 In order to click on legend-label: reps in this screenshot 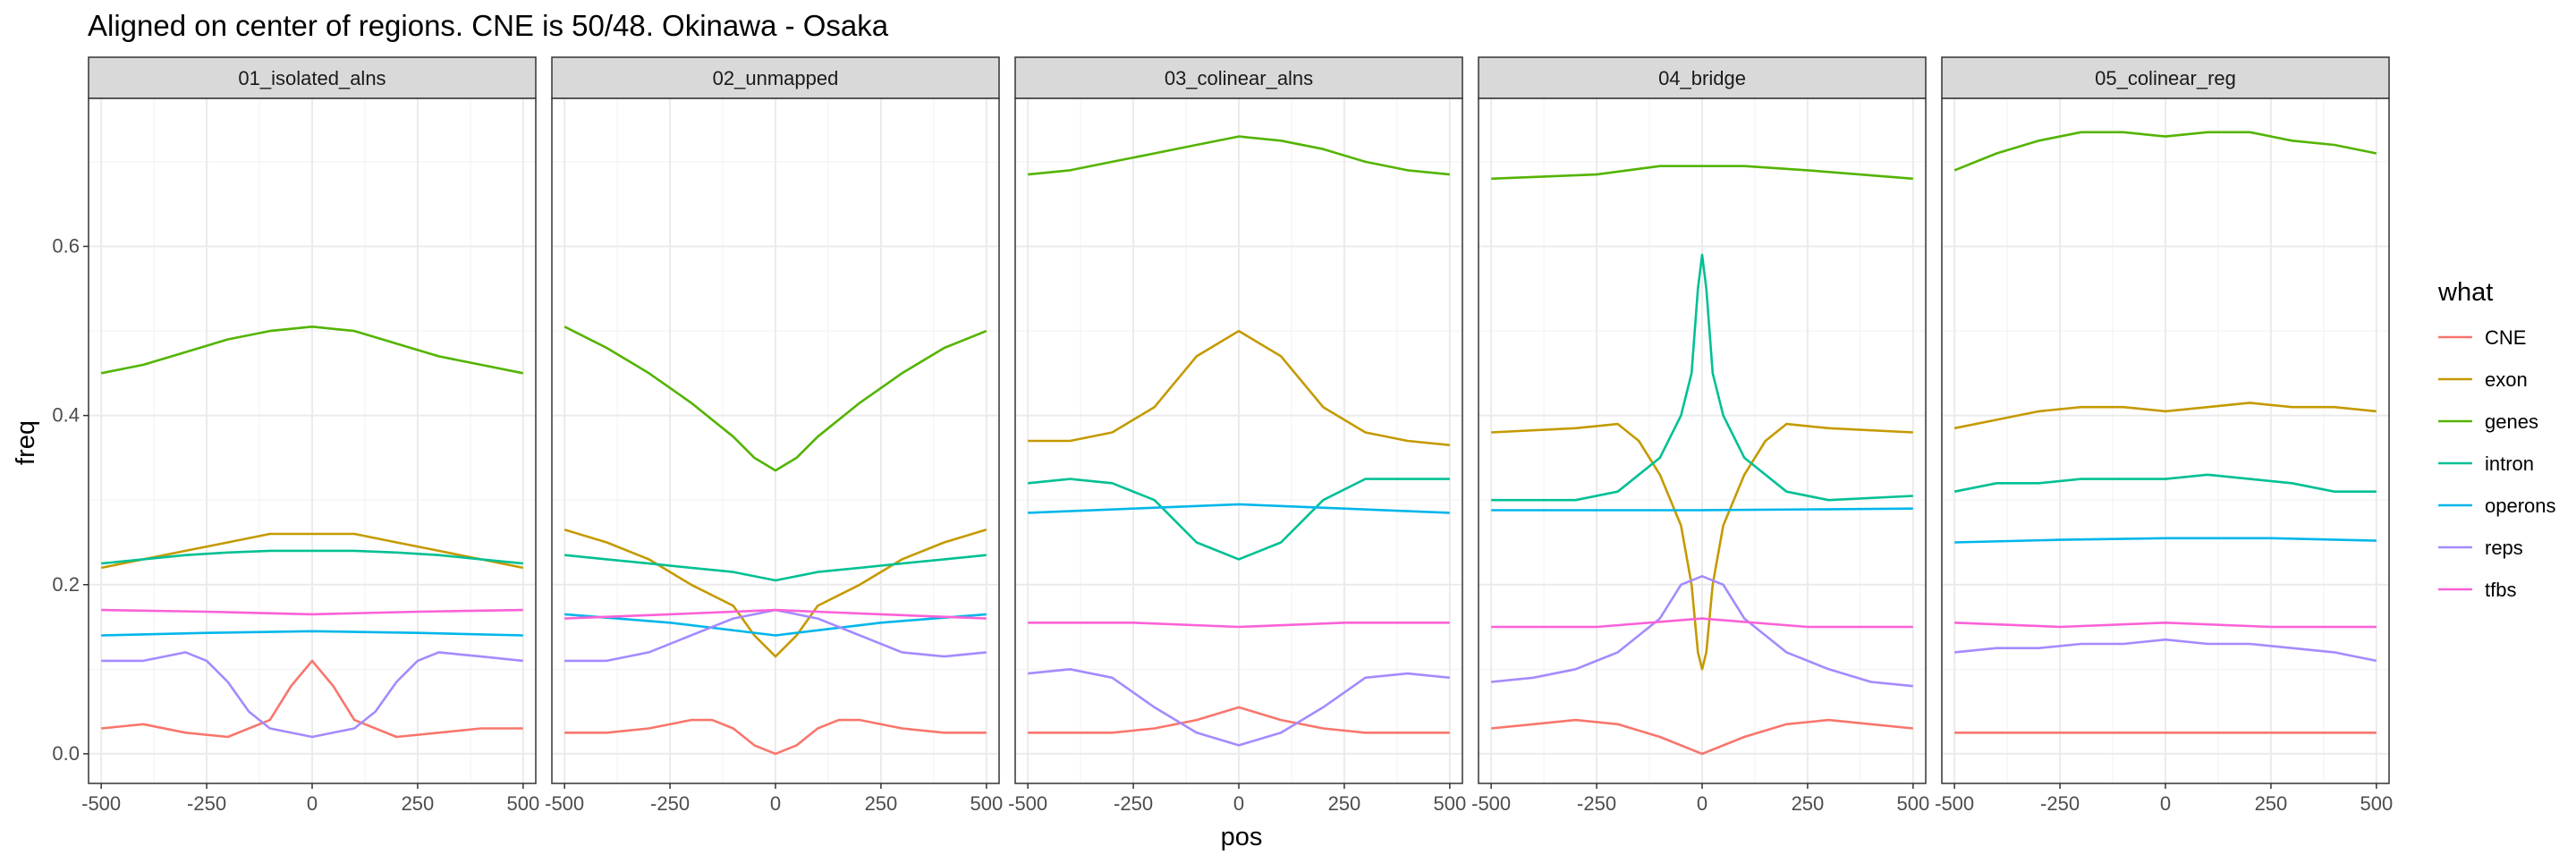, I will do `click(2504, 548)`.